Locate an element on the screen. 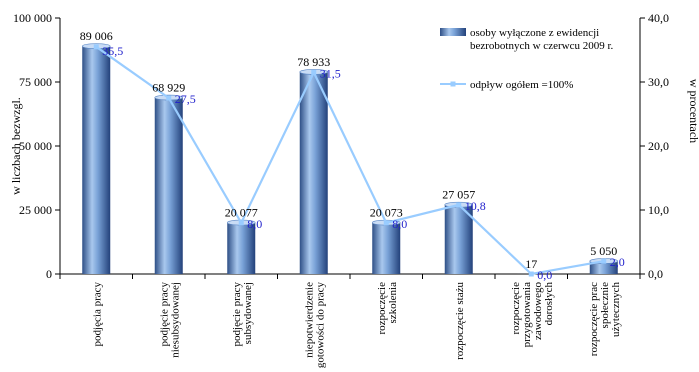  y-tick-label-right: 10,0 is located at coordinates (658, 210).